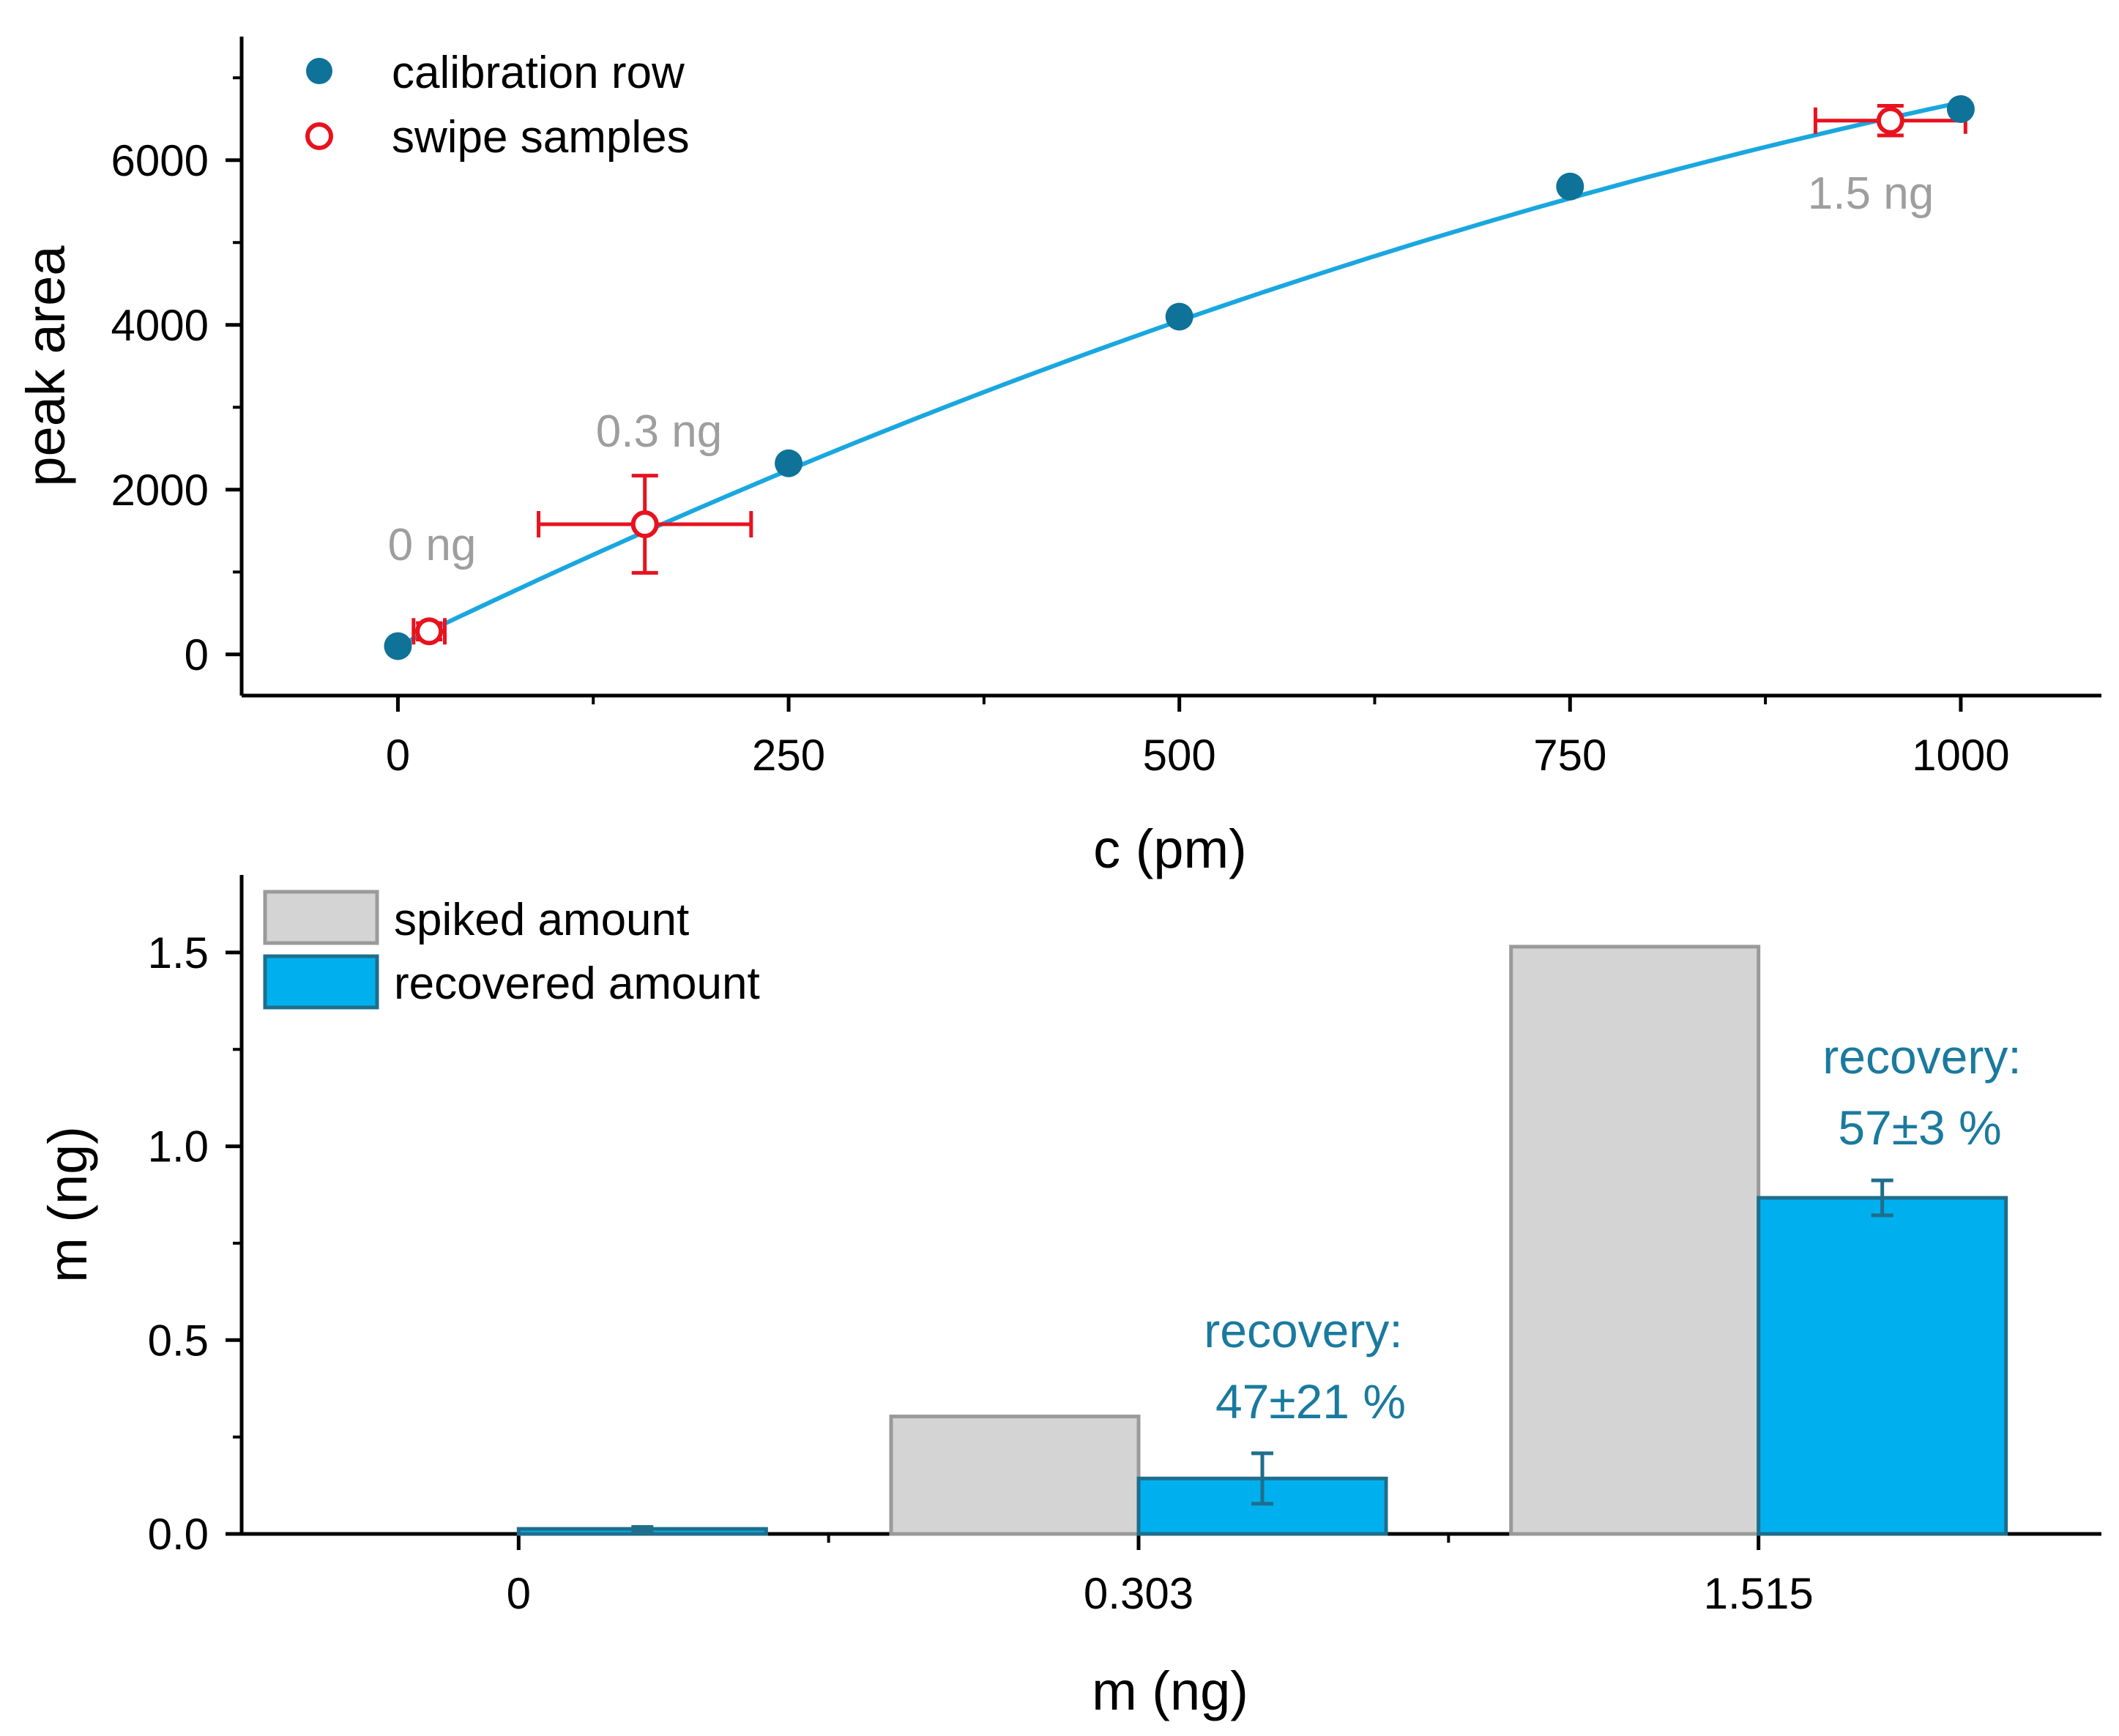 The image size is (2119, 1736). What do you see at coordinates (659, 431) in the screenshot?
I see `swipe-label-0.3ng: 0.3 ng` at bounding box center [659, 431].